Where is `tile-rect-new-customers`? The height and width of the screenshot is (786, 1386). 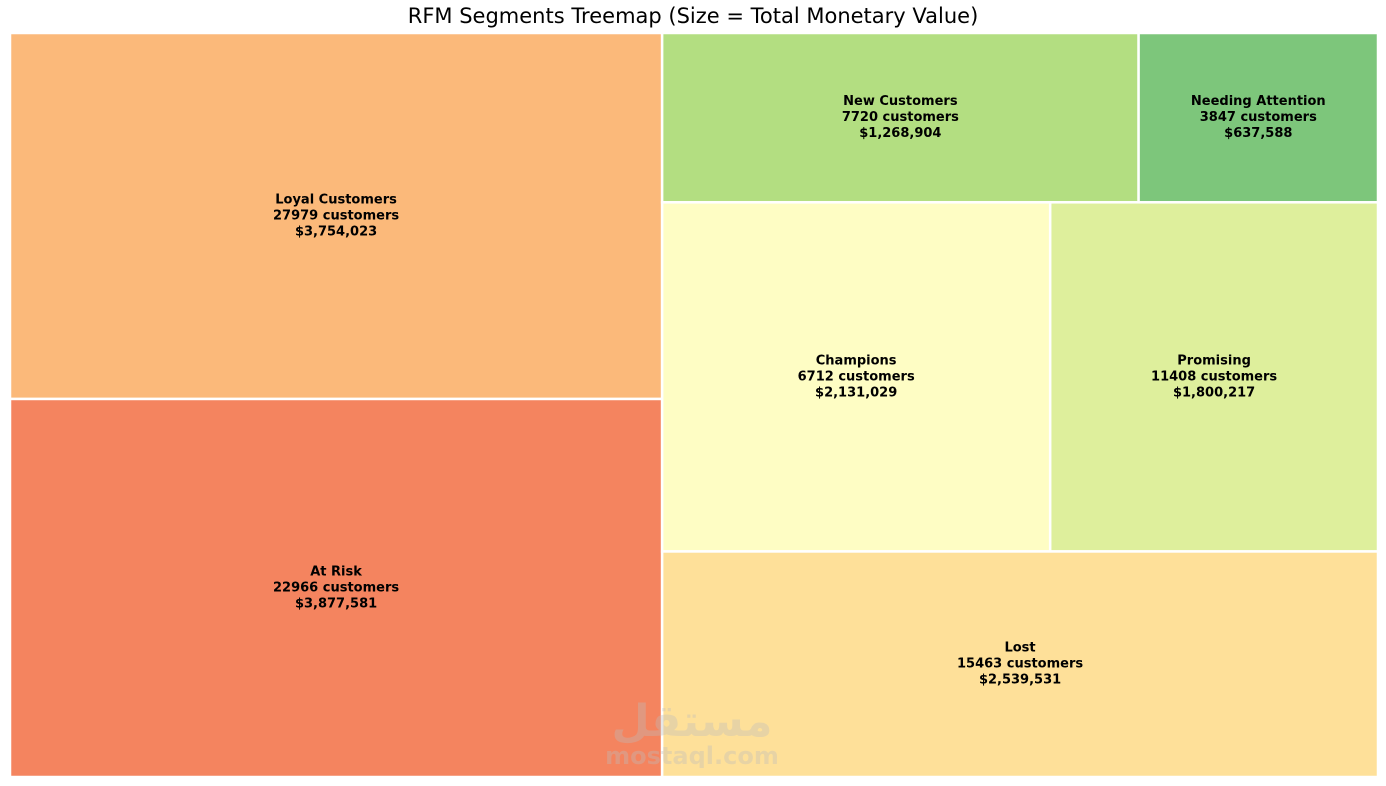
tile-rect-new-customers is located at coordinates (900, 117).